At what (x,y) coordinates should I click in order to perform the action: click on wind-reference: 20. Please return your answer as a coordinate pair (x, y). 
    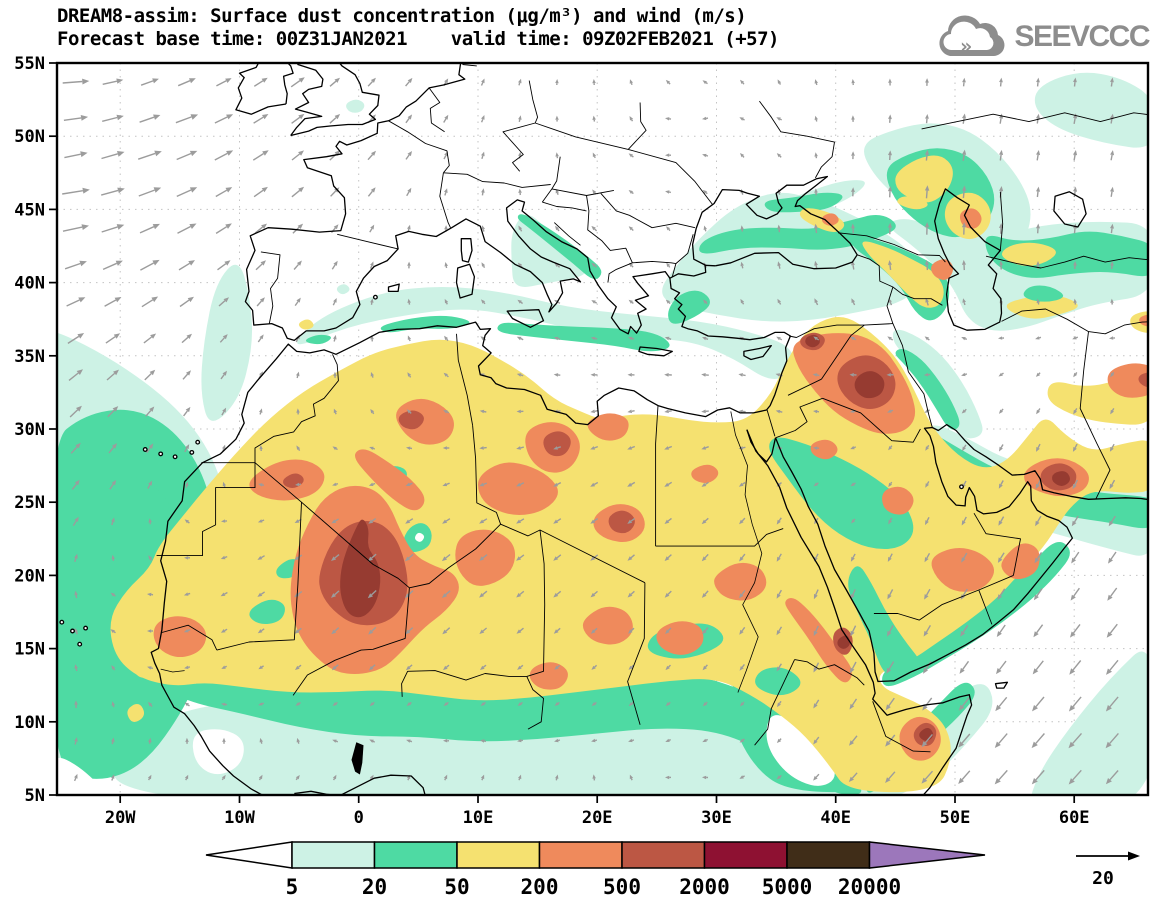
    Looking at the image, I should click on (1108, 870).